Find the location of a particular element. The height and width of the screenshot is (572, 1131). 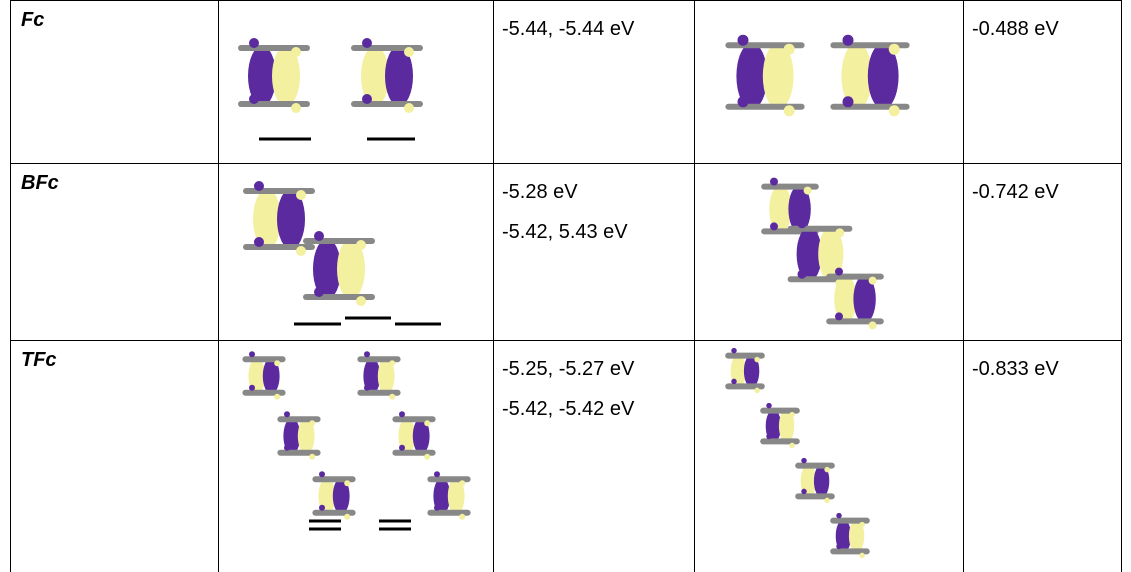

energy-value: -5.25, -5.27 eV is located at coordinates (568, 369).